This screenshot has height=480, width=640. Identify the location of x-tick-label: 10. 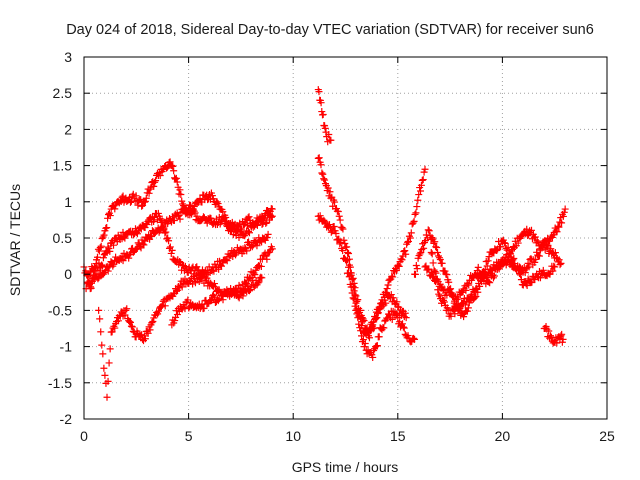
(293, 436).